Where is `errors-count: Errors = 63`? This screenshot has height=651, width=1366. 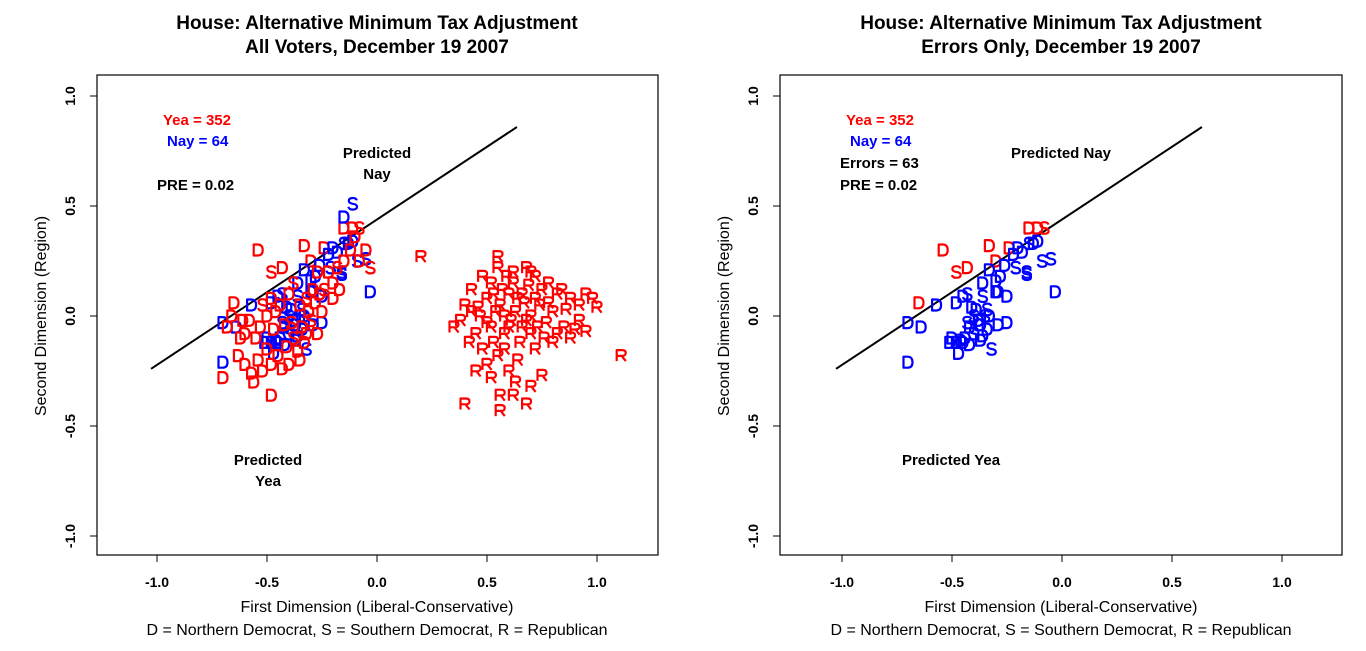
errors-count: Errors = 63 is located at coordinates (879, 163).